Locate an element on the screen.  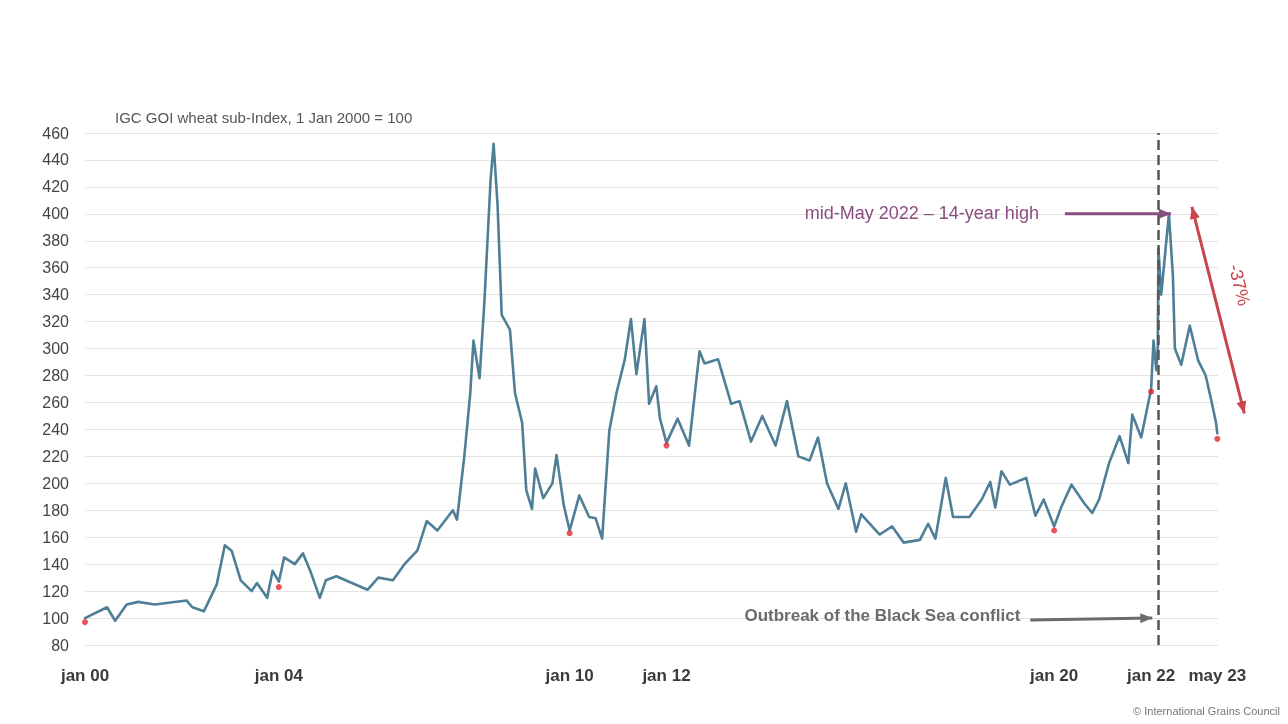
text: © International Grains Council is located at coordinates (1206, 710).